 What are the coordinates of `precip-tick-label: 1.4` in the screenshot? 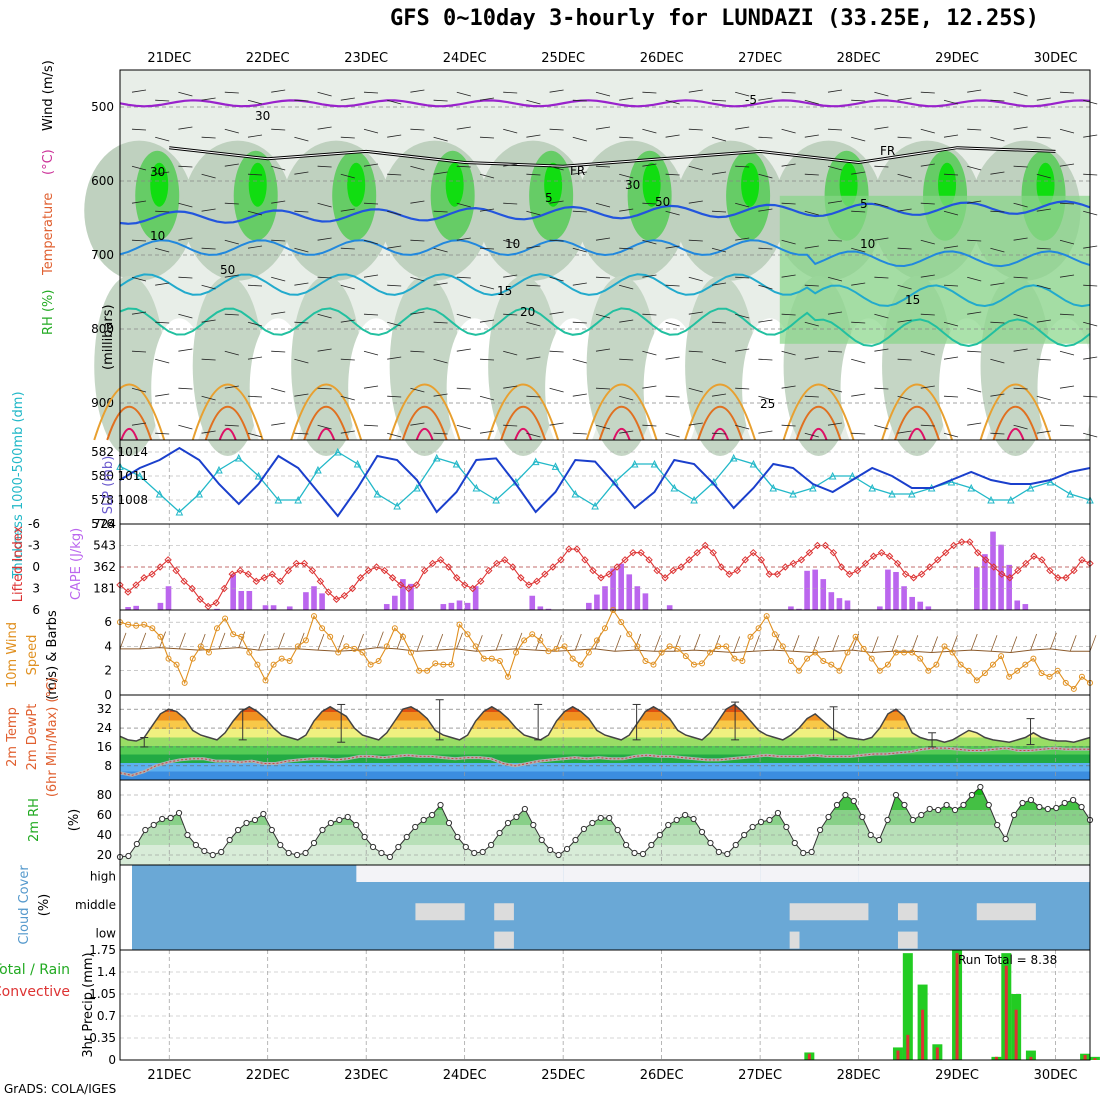 It's located at (106, 972).